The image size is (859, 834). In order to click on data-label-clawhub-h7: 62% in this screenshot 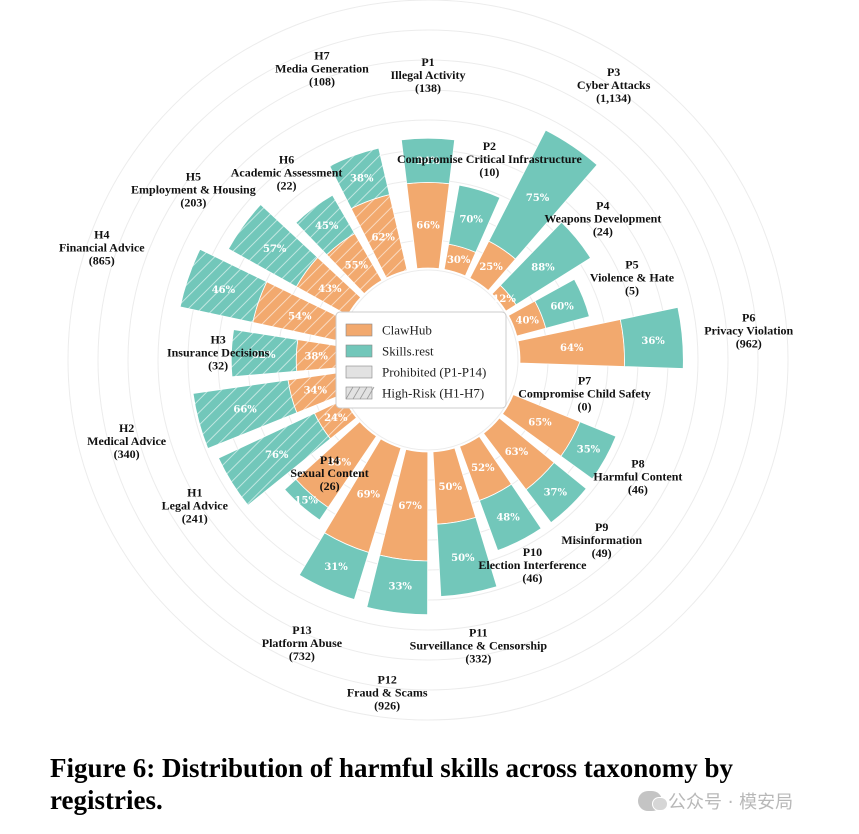, I will do `click(384, 237)`.